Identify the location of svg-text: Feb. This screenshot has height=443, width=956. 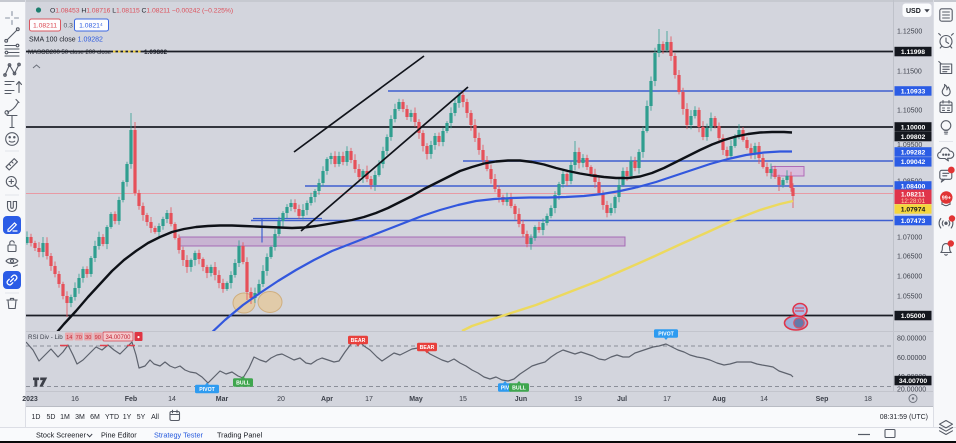
(131, 399).